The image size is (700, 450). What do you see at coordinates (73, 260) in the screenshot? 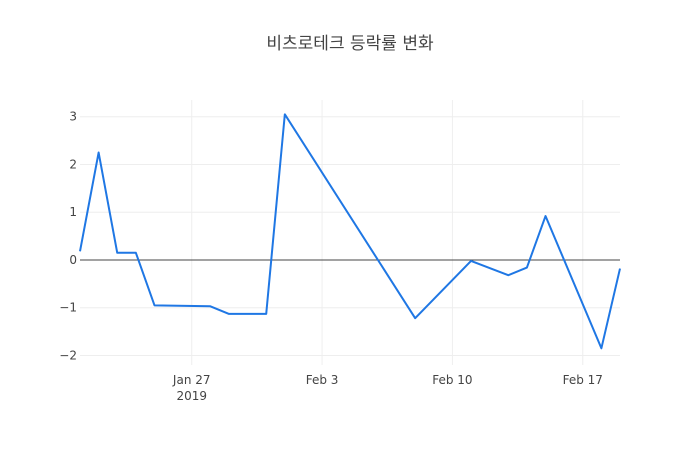
I see `y-tick-label: 0` at bounding box center [73, 260].